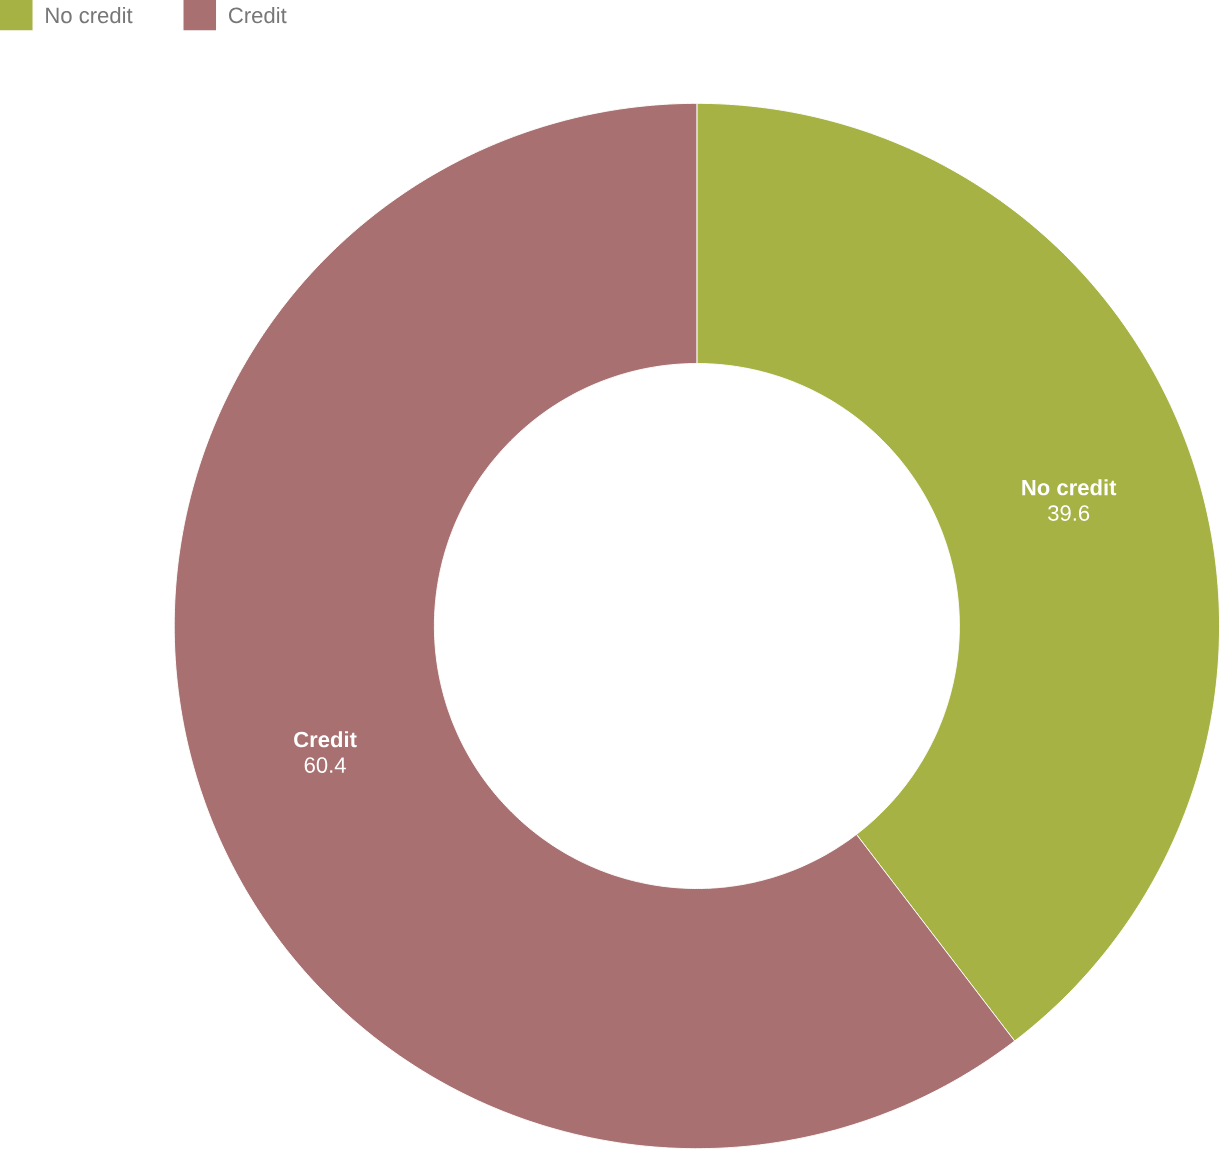 The image size is (1220, 1149). I want to click on data-label: 60.4, so click(325, 765).